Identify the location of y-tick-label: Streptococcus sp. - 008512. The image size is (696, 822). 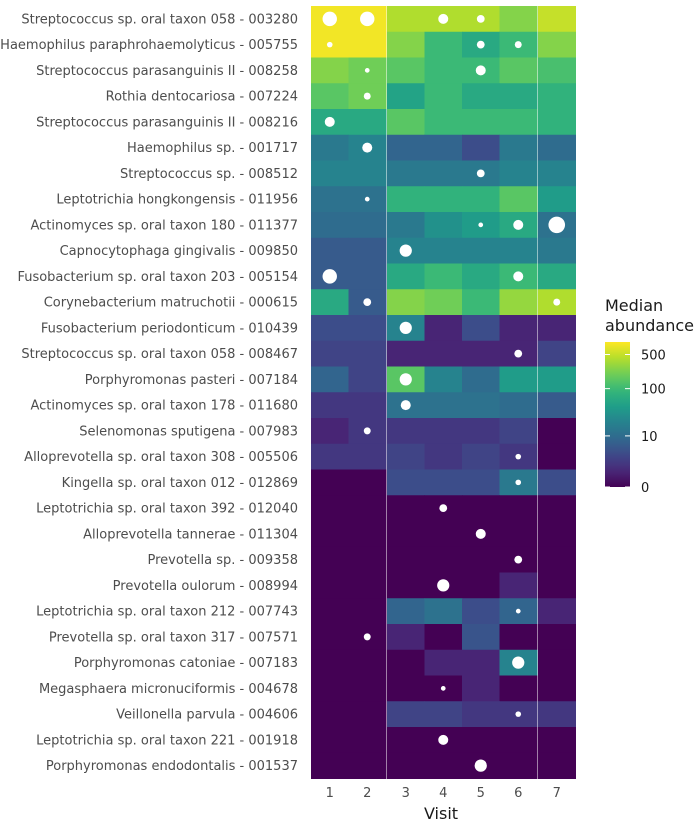
(209, 174).